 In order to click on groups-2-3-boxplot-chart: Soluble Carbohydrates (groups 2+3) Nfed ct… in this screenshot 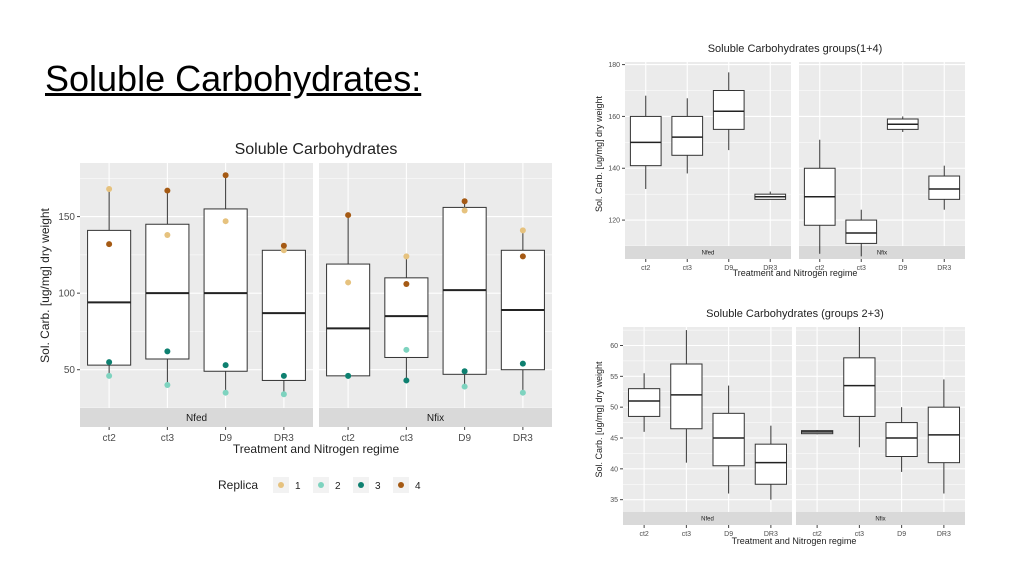, I will do `click(779, 427)`.